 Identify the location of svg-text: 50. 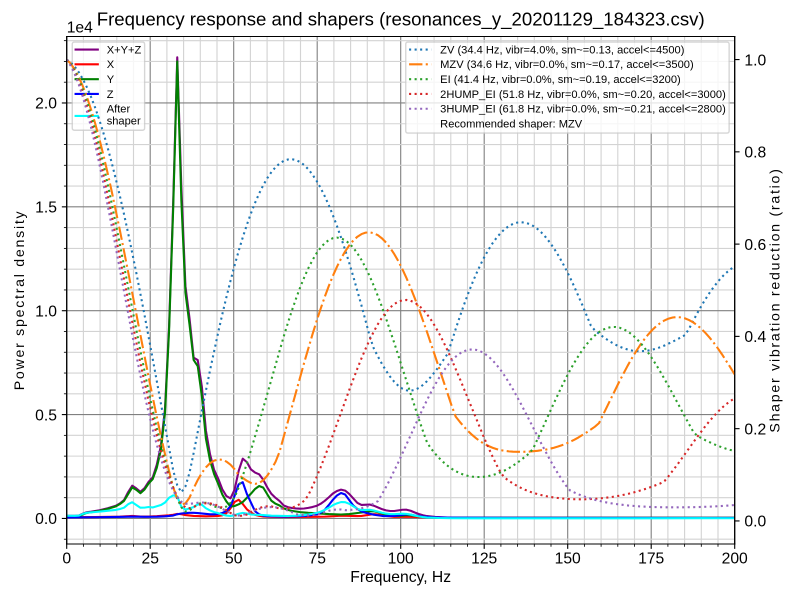
(234, 558).